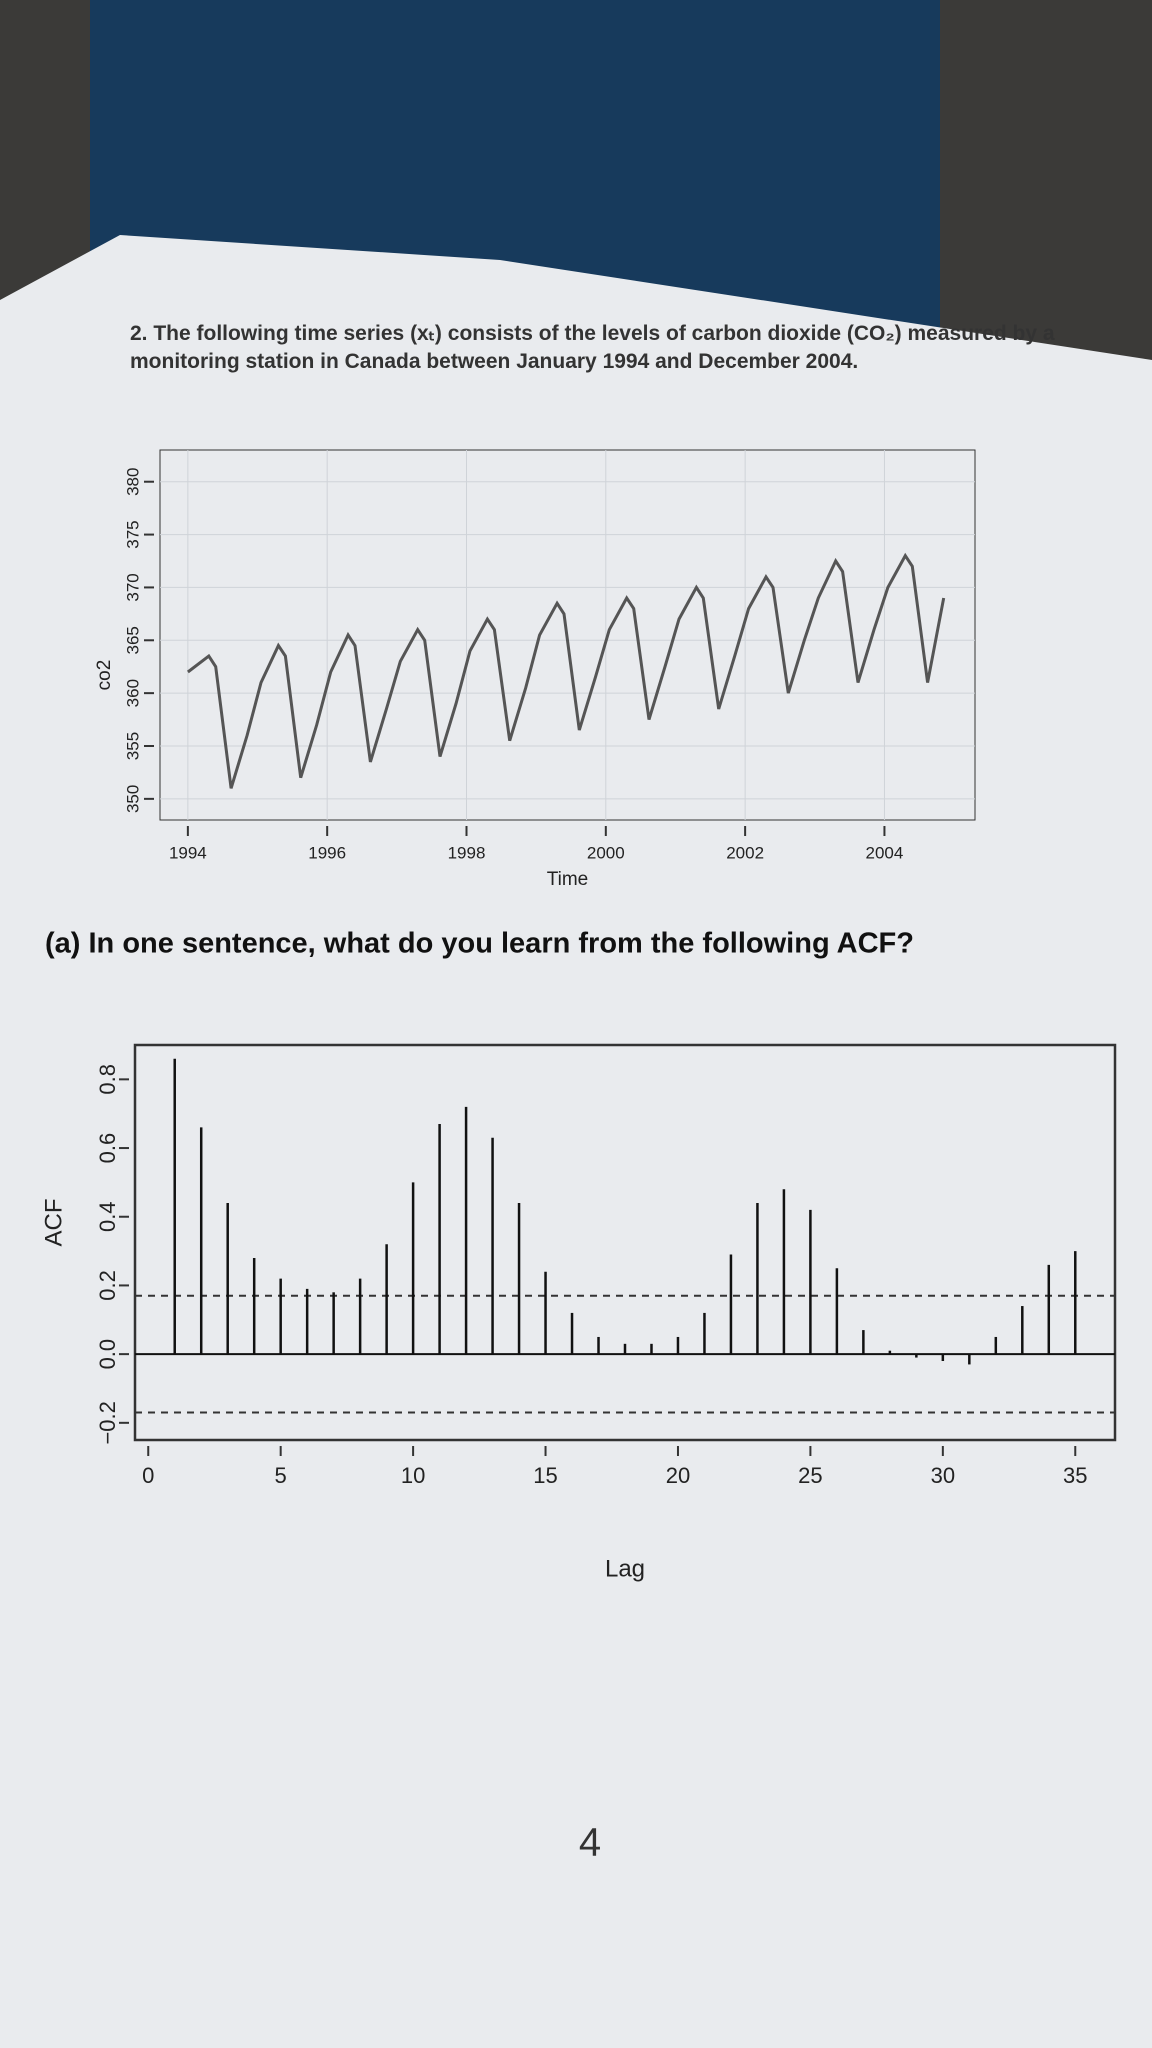 The width and height of the screenshot is (1152, 2048). What do you see at coordinates (467, 853) in the screenshot?
I see `x-tick-label: 1998` at bounding box center [467, 853].